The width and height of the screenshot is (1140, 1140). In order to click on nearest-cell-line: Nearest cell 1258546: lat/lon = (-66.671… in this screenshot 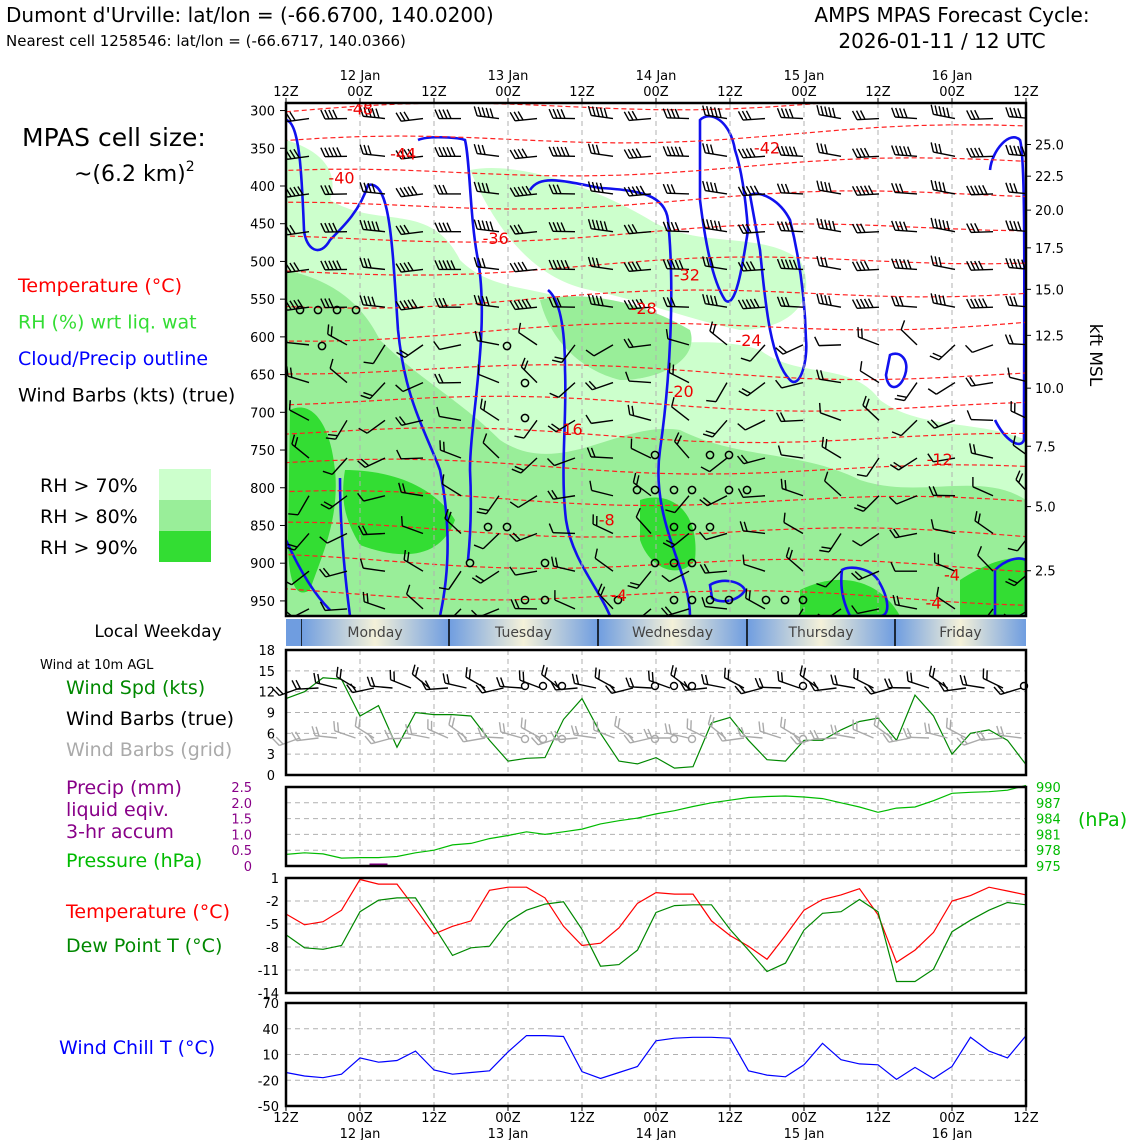, I will do `click(206, 41)`.